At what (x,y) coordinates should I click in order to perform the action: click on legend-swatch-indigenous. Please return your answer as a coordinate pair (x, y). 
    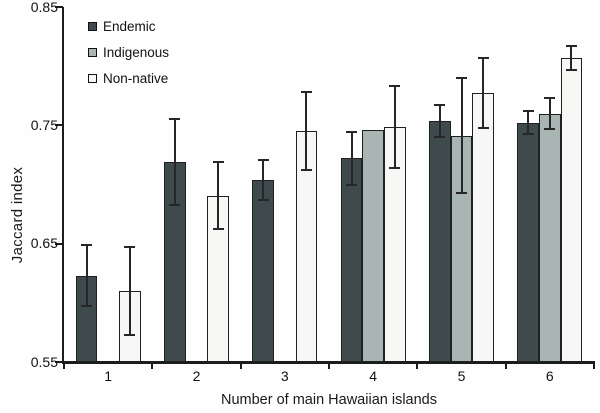
    Looking at the image, I should click on (92, 52).